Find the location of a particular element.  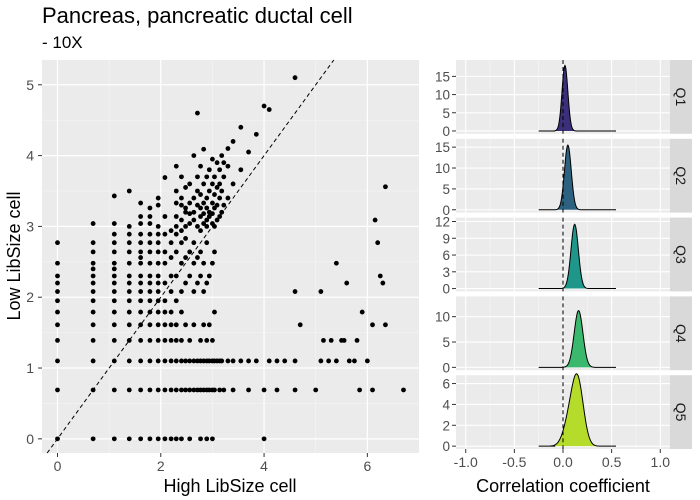

facet-strip-label: Q1 is located at coordinates (681, 97).